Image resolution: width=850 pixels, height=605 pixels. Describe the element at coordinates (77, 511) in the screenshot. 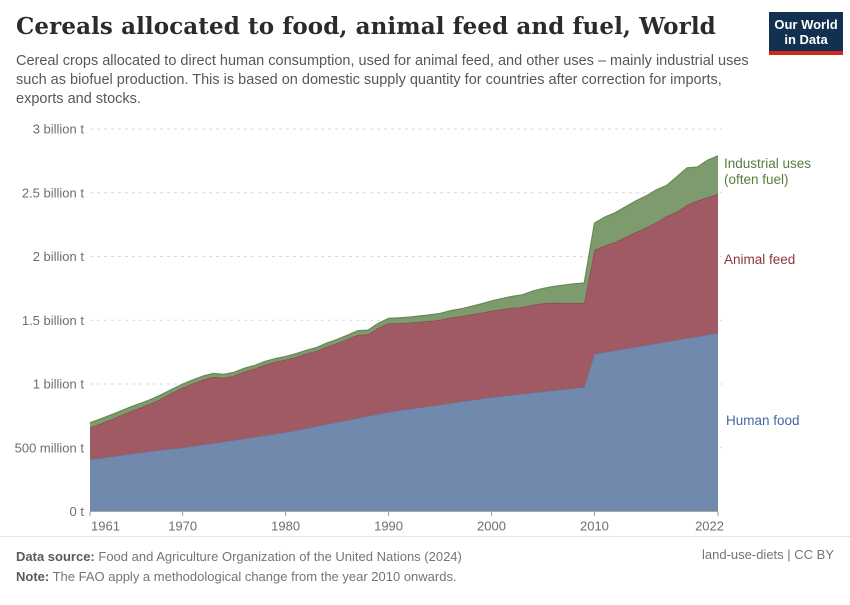

I see `y-tick-label: 0 t` at that location.